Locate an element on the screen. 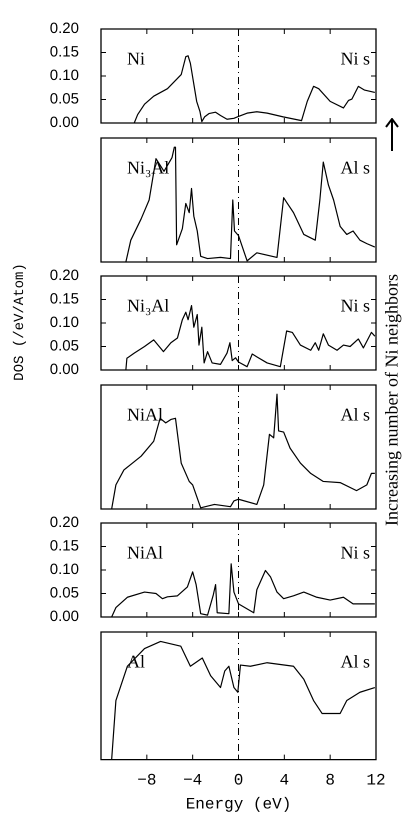 The height and width of the screenshot is (831, 406). text: Increasing number of Ni neighbors is located at coordinates (392, 400).